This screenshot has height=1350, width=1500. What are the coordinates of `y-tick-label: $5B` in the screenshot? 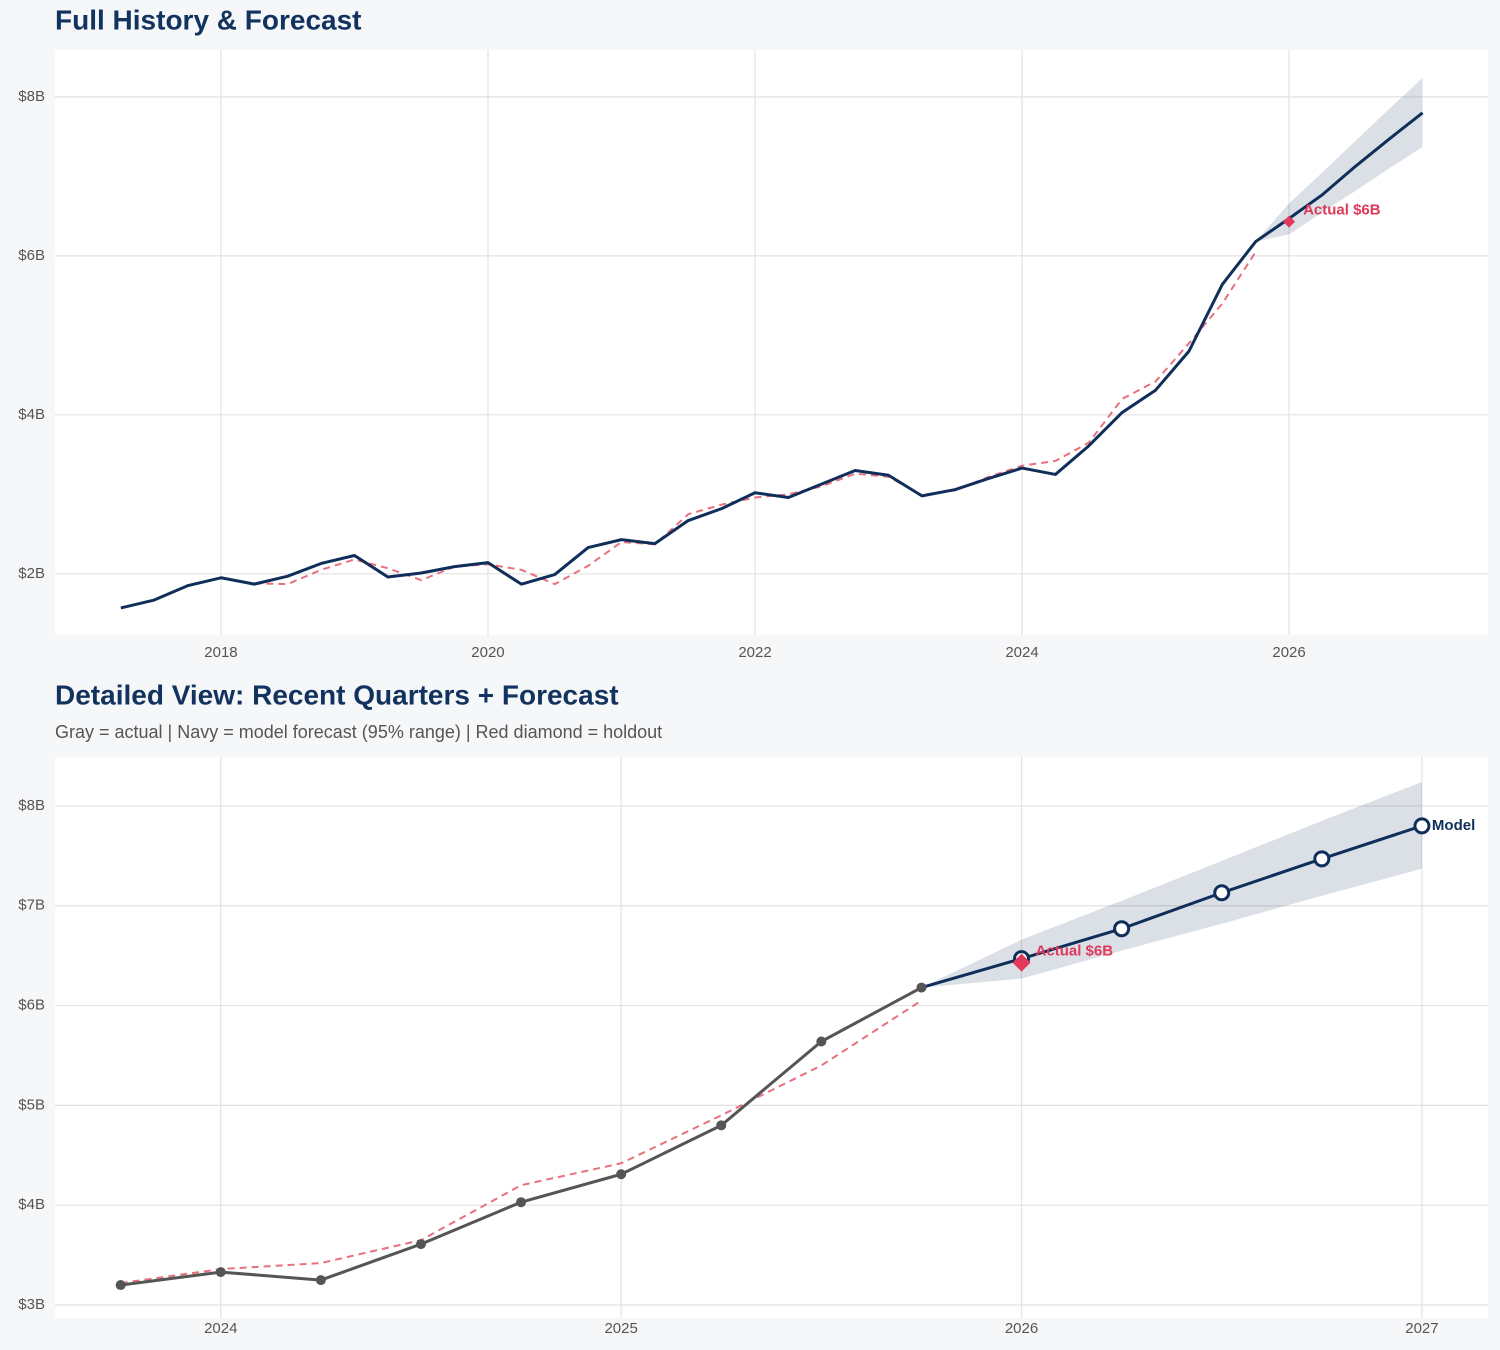 It's located at (31, 1104).